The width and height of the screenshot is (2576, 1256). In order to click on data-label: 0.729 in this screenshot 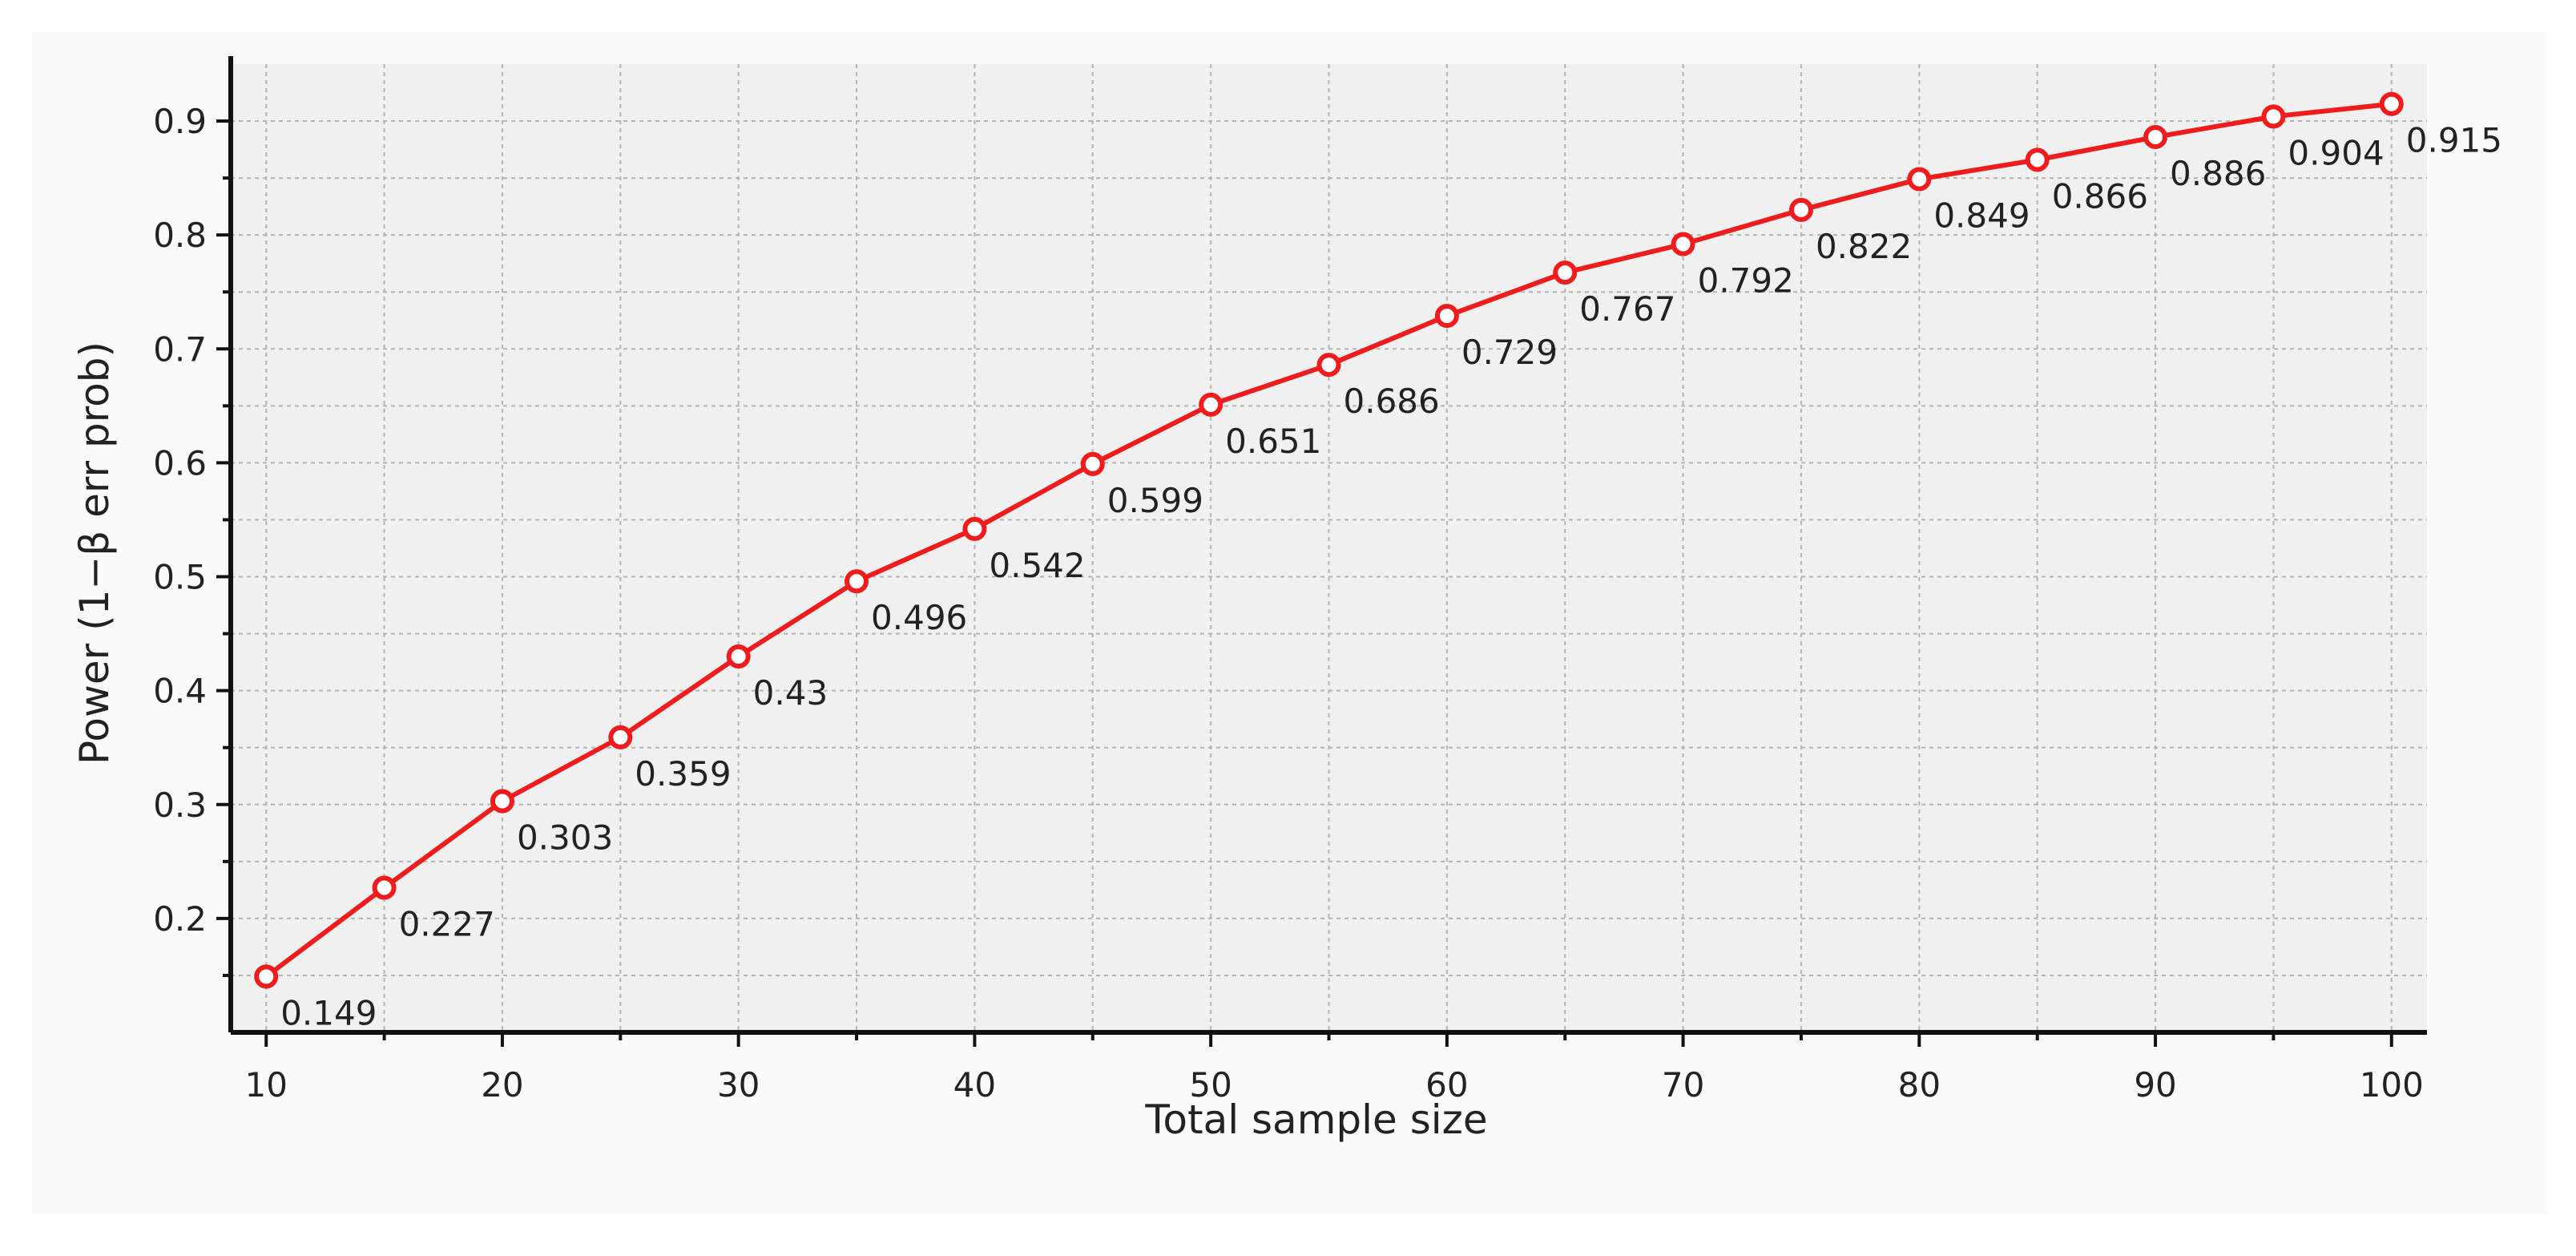, I will do `click(1509, 352)`.